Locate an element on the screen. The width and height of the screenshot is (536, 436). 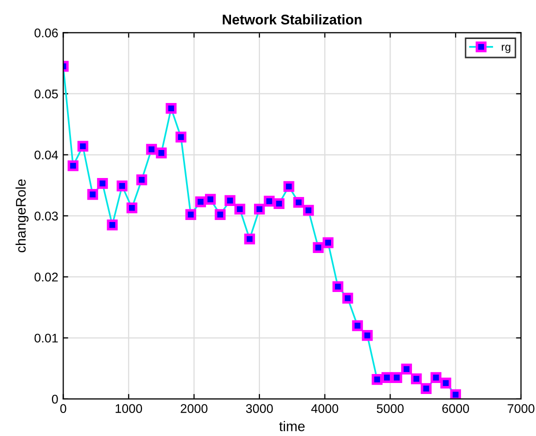
x-axis-title: time is located at coordinates (292, 426).